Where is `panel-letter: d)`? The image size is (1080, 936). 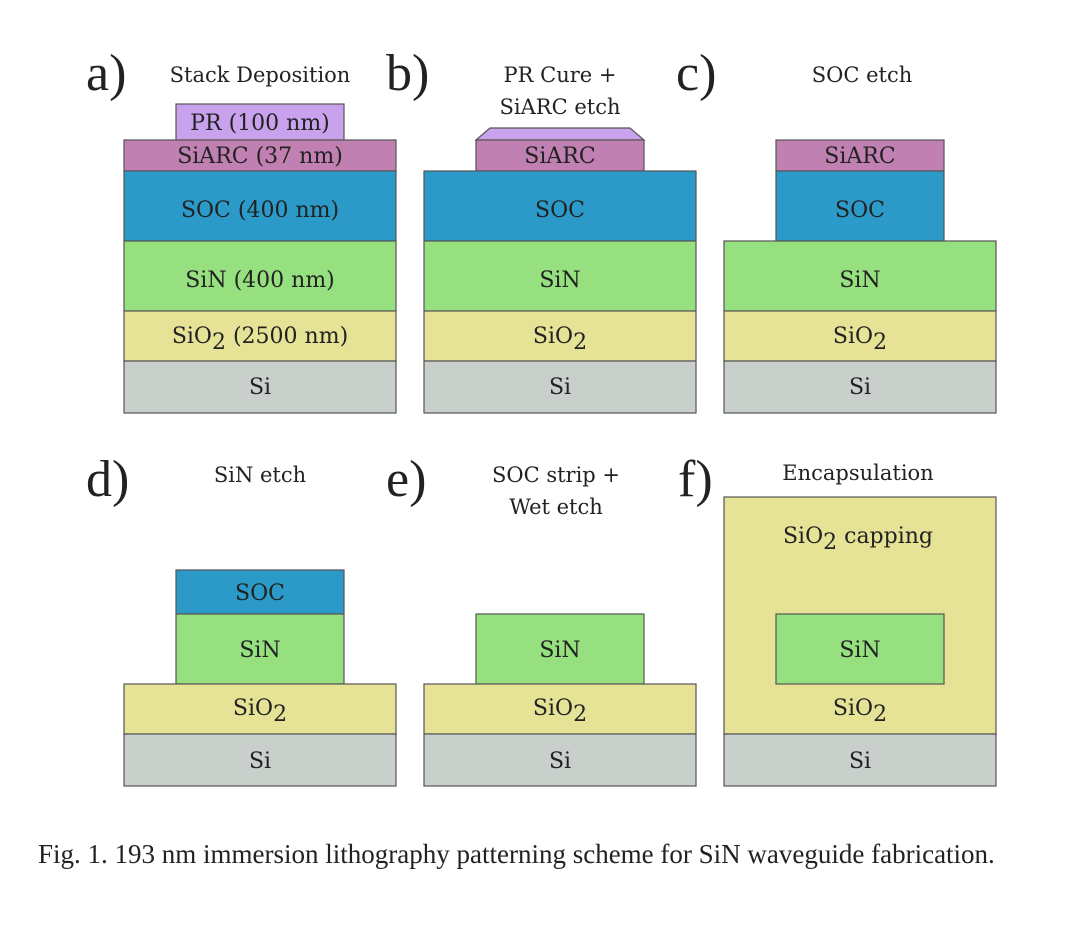 panel-letter: d) is located at coordinates (107, 479).